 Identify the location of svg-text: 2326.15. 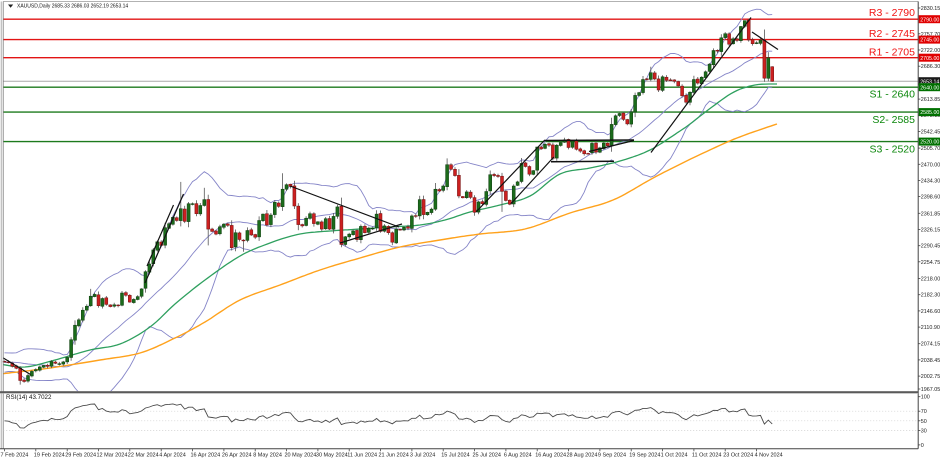
(930, 231).